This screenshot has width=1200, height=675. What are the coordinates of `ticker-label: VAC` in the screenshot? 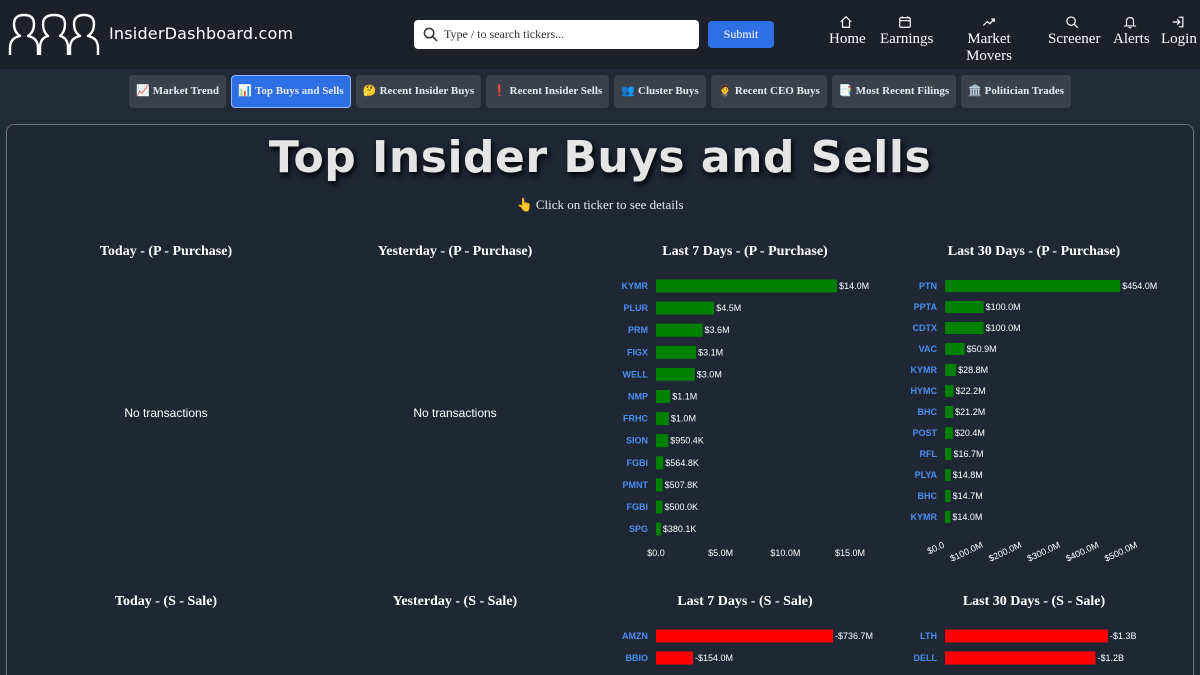 It's located at (928, 349).